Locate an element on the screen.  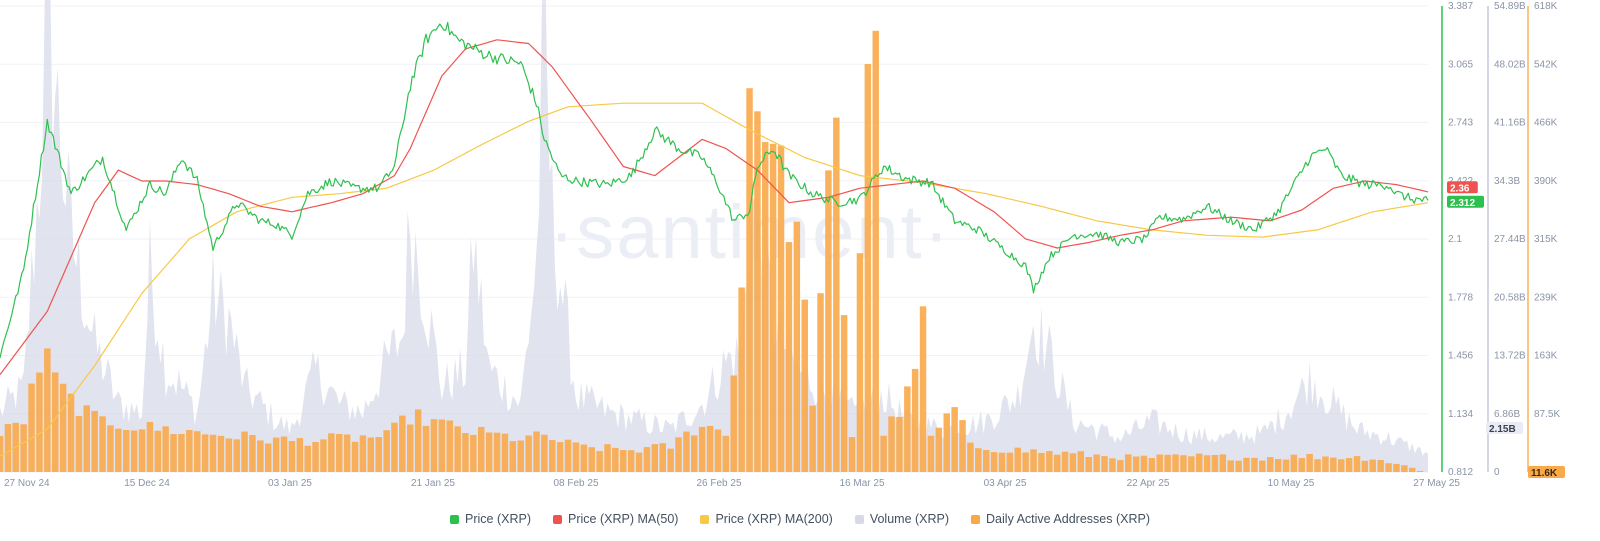
axis-volume-label: 54.89B is located at coordinates (1510, 6).